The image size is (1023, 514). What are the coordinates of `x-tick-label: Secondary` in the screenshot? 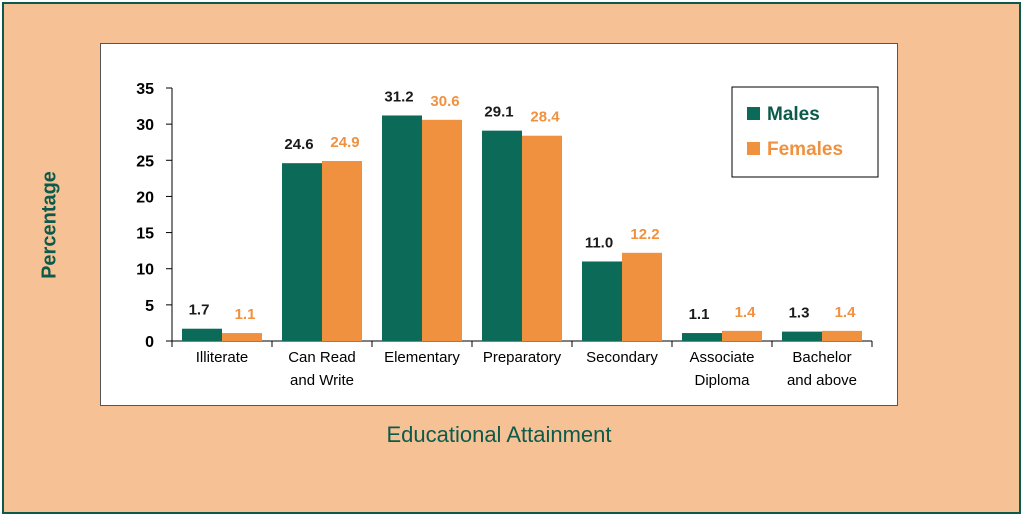 It's located at (622, 357).